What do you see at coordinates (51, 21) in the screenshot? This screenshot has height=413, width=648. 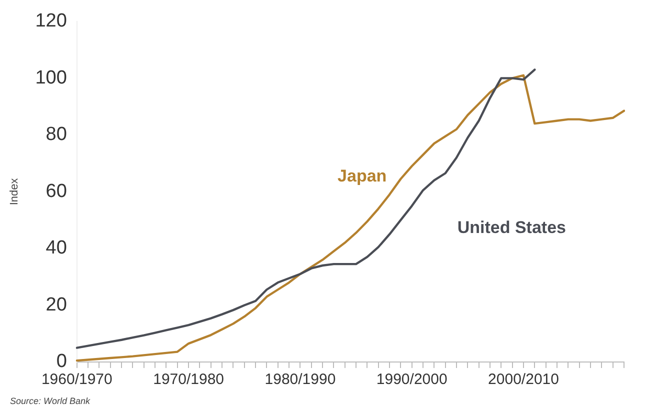 I see `y-tick-label: 120` at bounding box center [51, 21].